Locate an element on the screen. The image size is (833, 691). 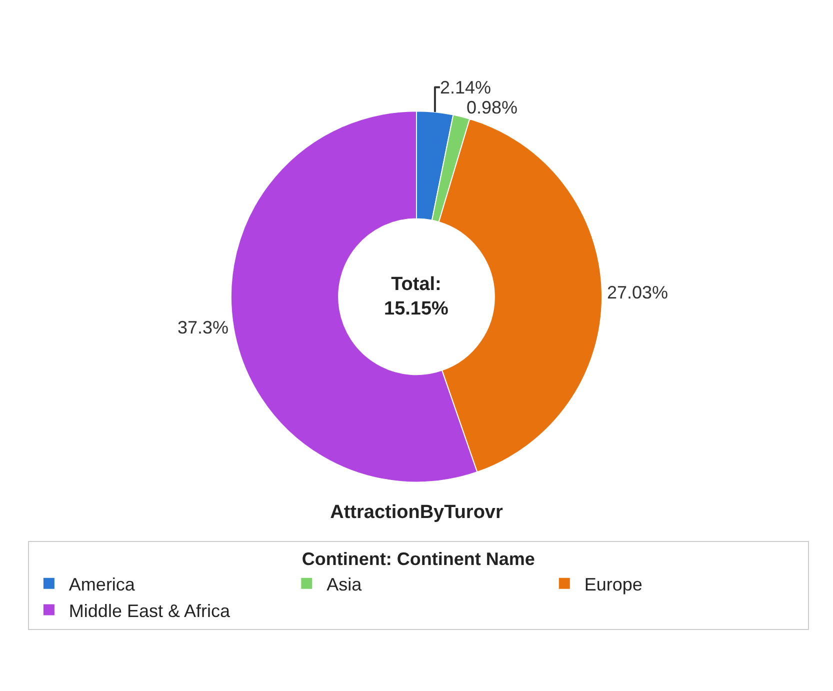
legend-label: Asia is located at coordinates (344, 584).